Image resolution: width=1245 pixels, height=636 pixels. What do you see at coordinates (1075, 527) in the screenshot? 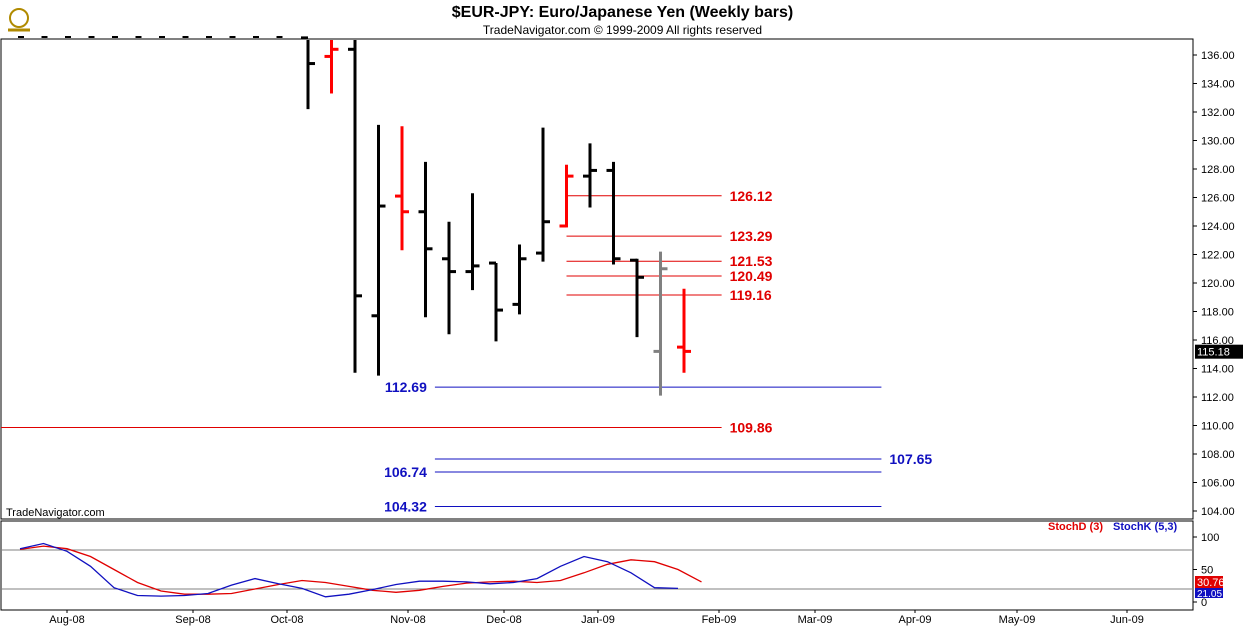
I see `stochd-legend: StochD (3)` at bounding box center [1075, 527].